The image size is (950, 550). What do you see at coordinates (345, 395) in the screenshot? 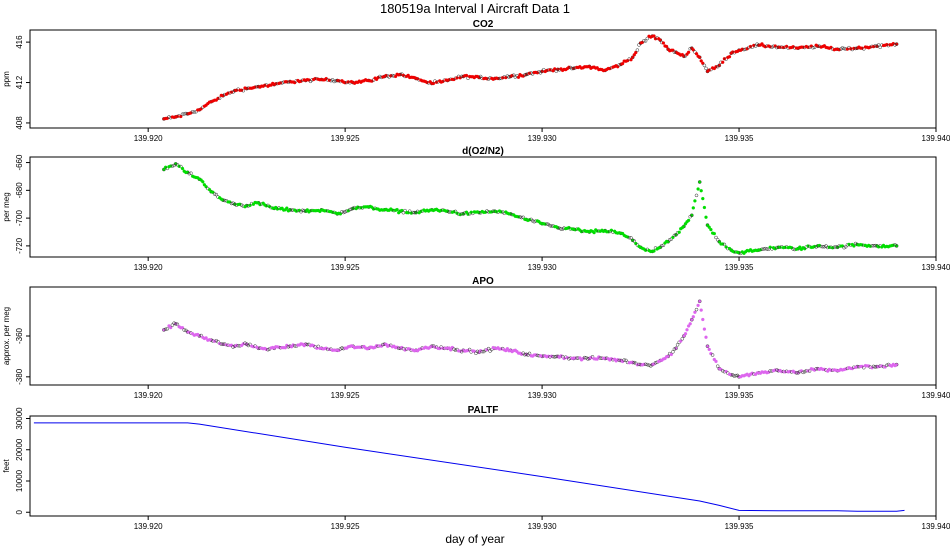
I see `apo-xtick-label: 139.925` at bounding box center [345, 395].